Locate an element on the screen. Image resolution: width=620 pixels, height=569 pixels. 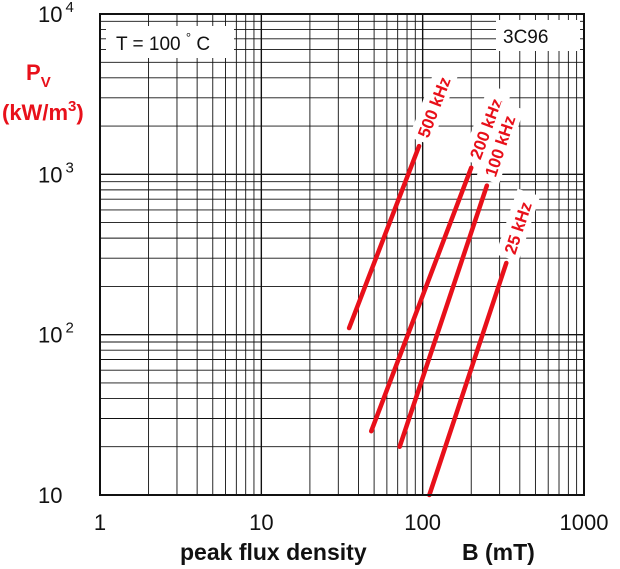
y-tick-label: 10 3 is located at coordinates (56, 173).